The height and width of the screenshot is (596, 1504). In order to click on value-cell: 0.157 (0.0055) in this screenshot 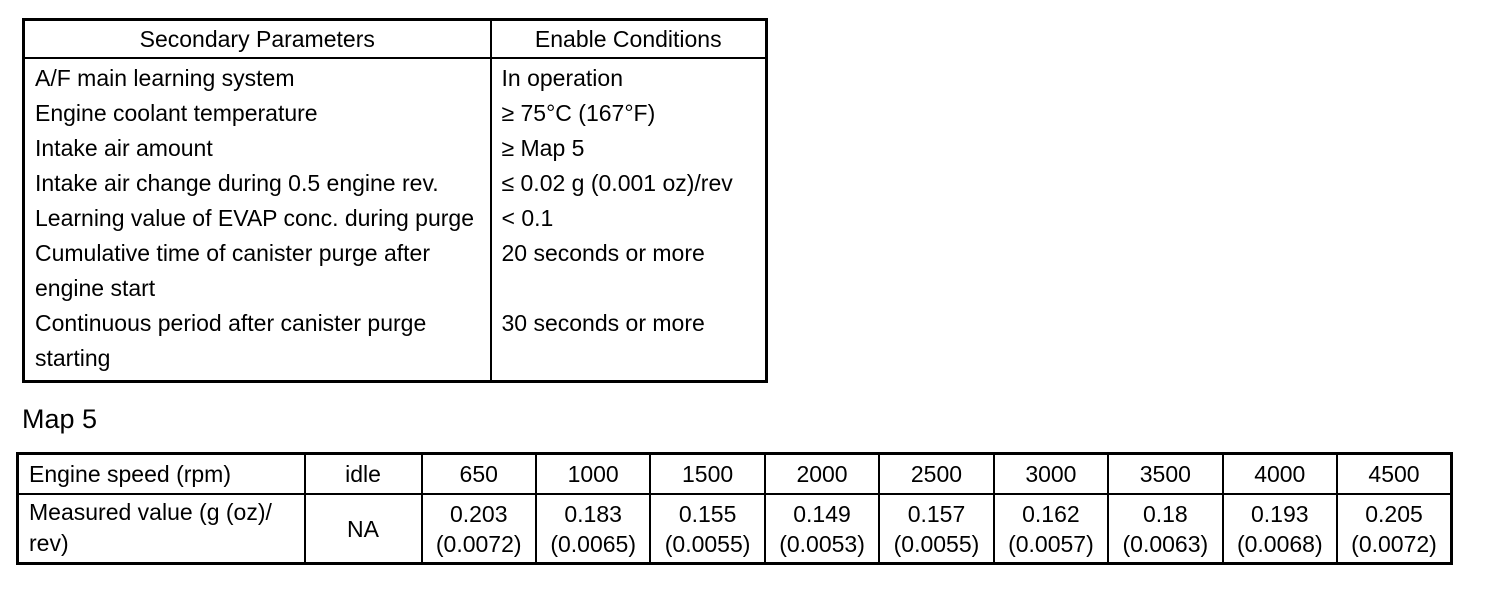, I will do `click(936, 529)`.